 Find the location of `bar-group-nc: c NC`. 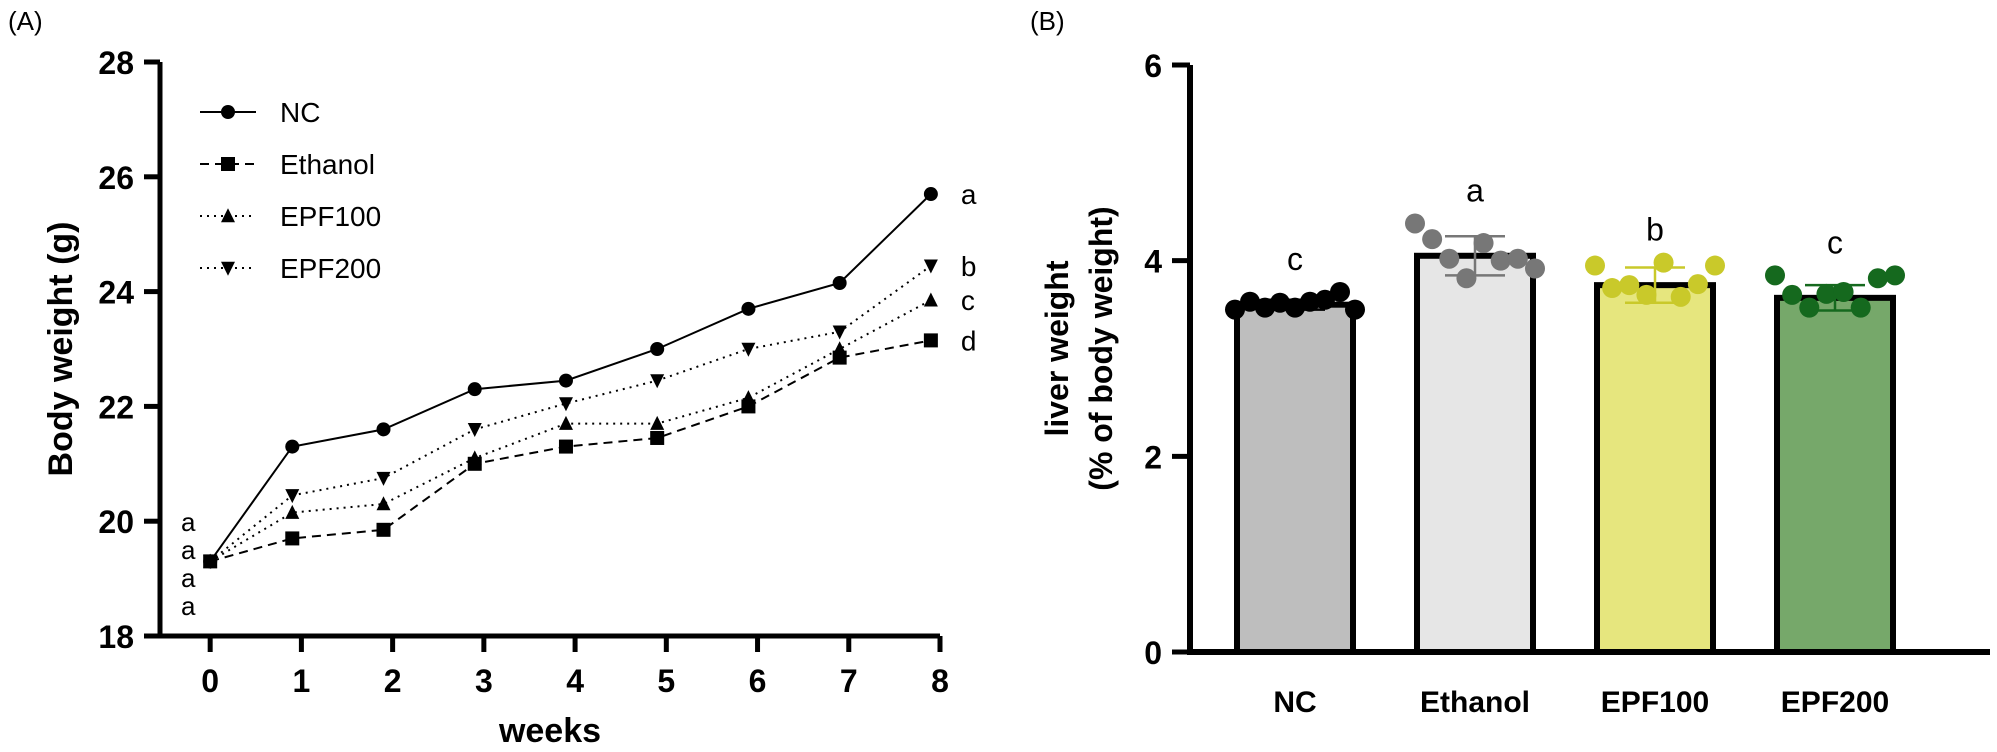

bar-group-nc: c NC is located at coordinates (1295, 480).